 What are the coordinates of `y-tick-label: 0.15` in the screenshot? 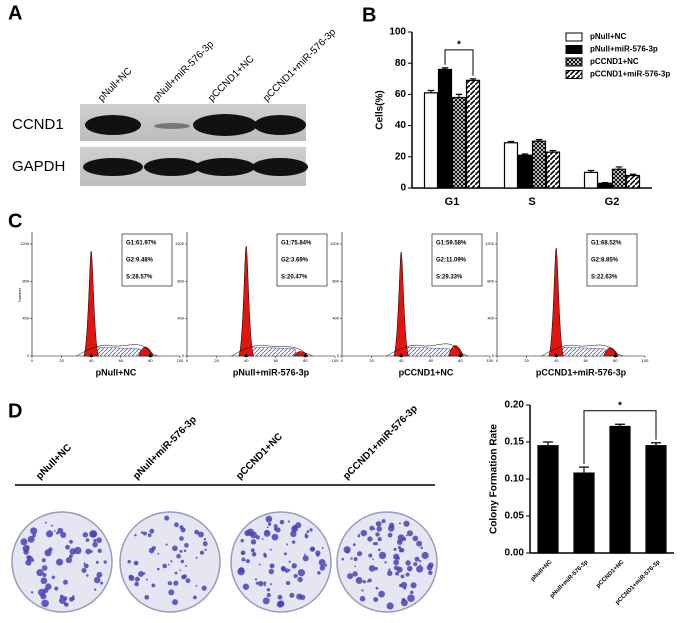 It's located at (515, 442).